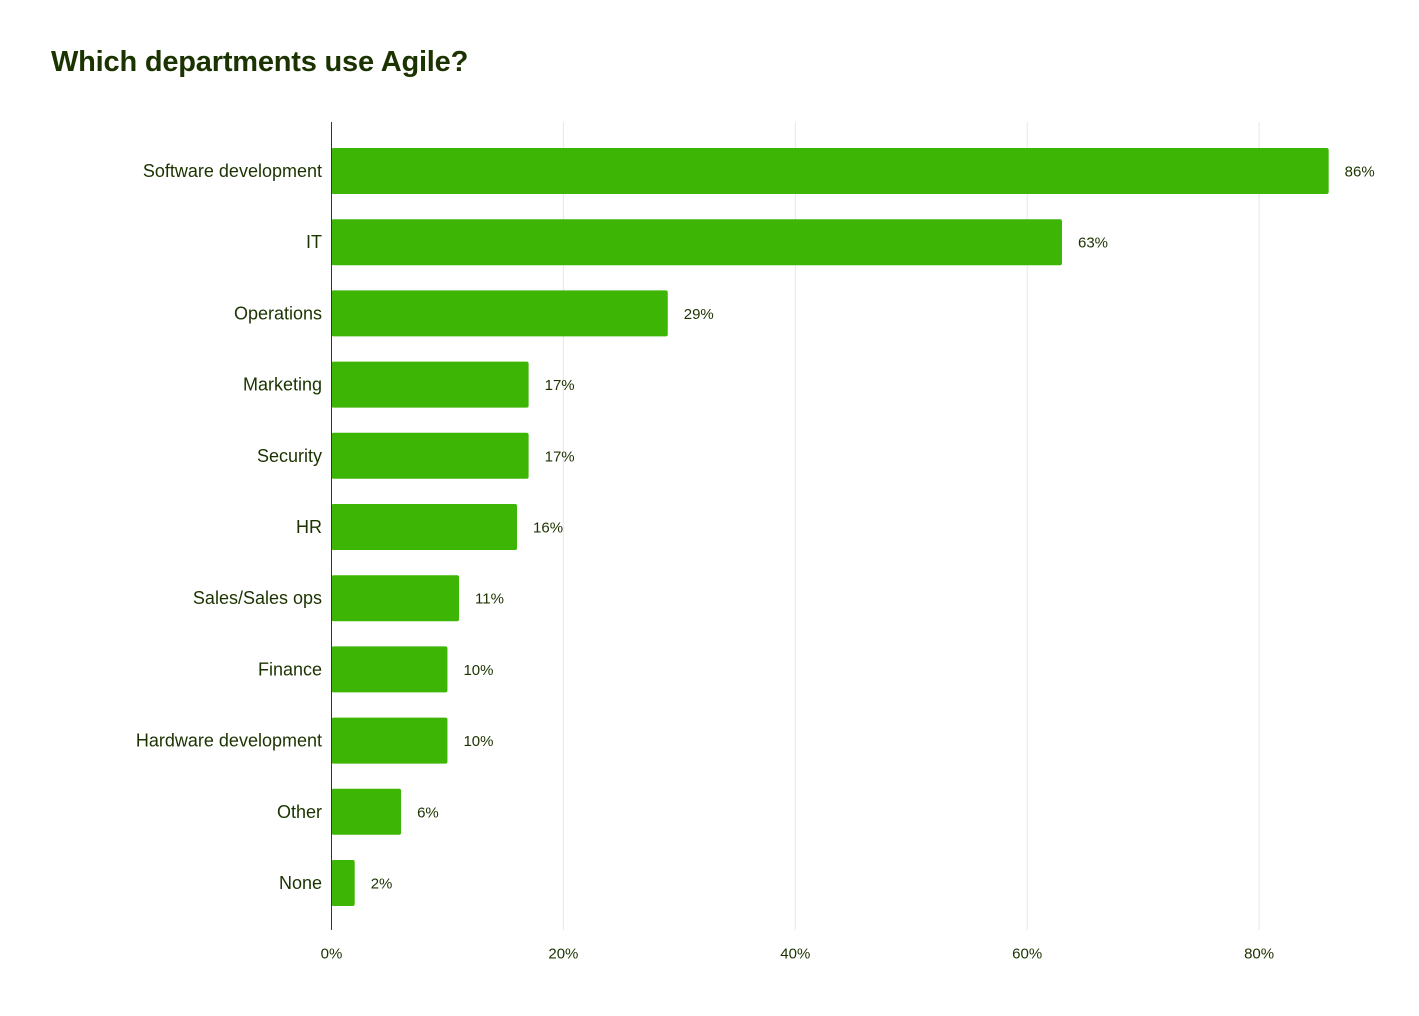  Describe the element at coordinates (282, 385) in the screenshot. I see `category-label: Marketing` at that location.